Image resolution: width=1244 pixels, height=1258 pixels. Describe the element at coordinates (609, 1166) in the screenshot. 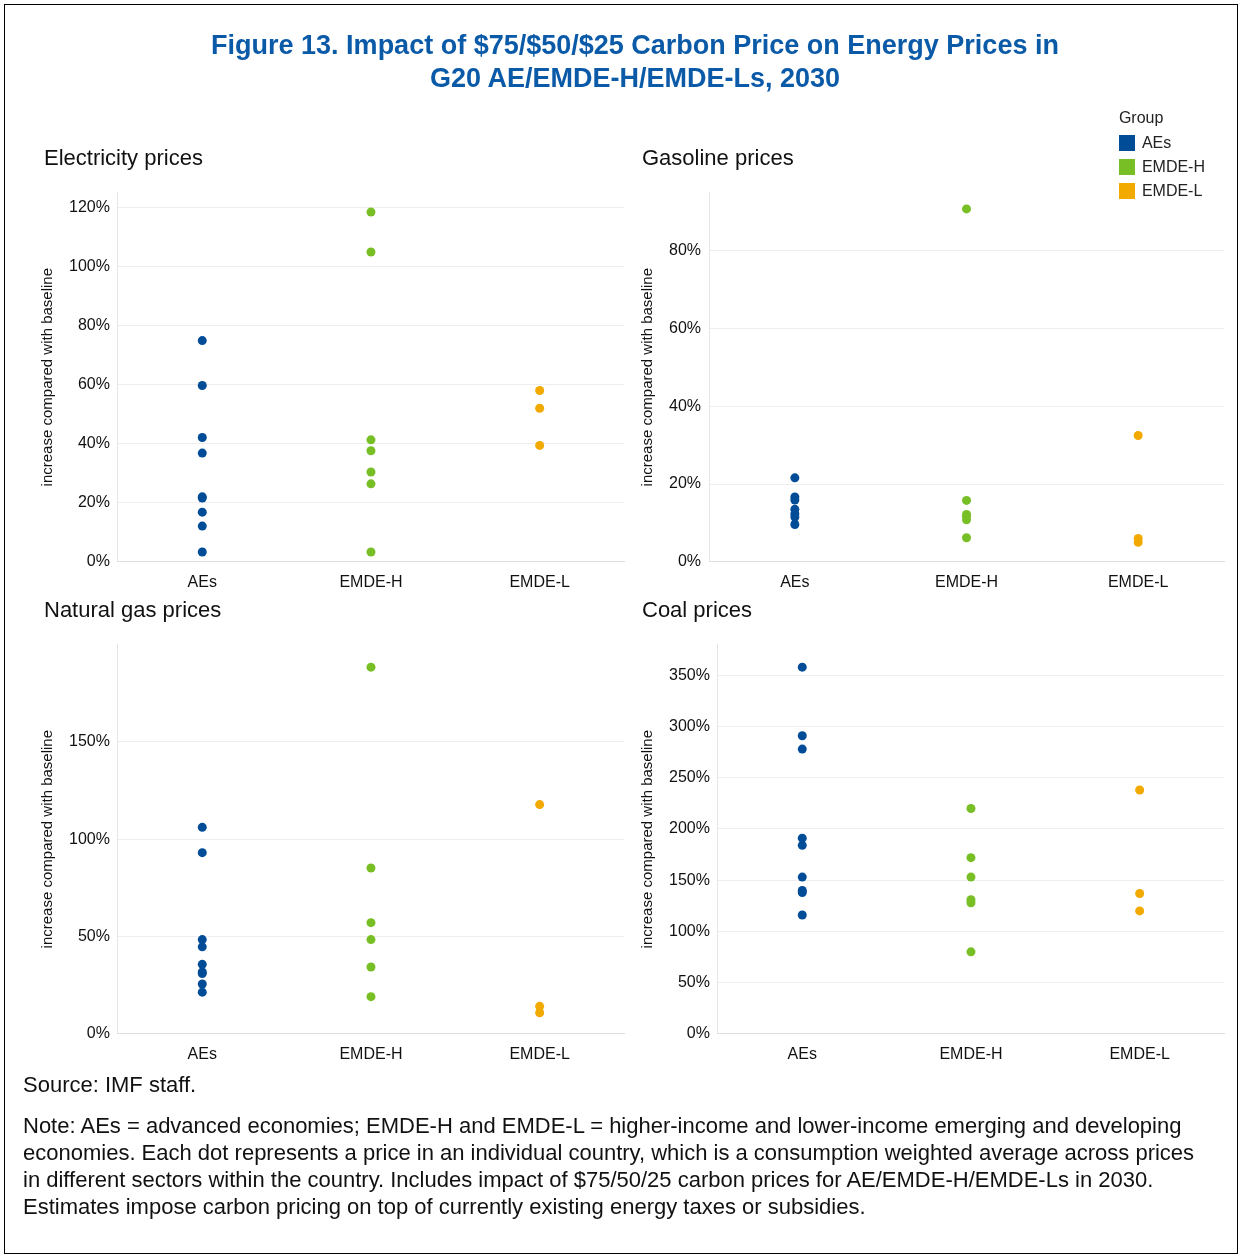

I see `text: Note: AEs = advanced economies; EMDE-H and EMDE-L = higher-income and lower-income emerging and developing economies. Each dot represents a price in an individual country, which is a consumption weighted average across prices in different sectors within the country. Includes impact of $75/50/25 carbon prices for AE/EMDE-H/EMDE-Ls in 2030. Estimates impose carbon pricing on top of currently existing energy taxes or subsidies.` at that location.